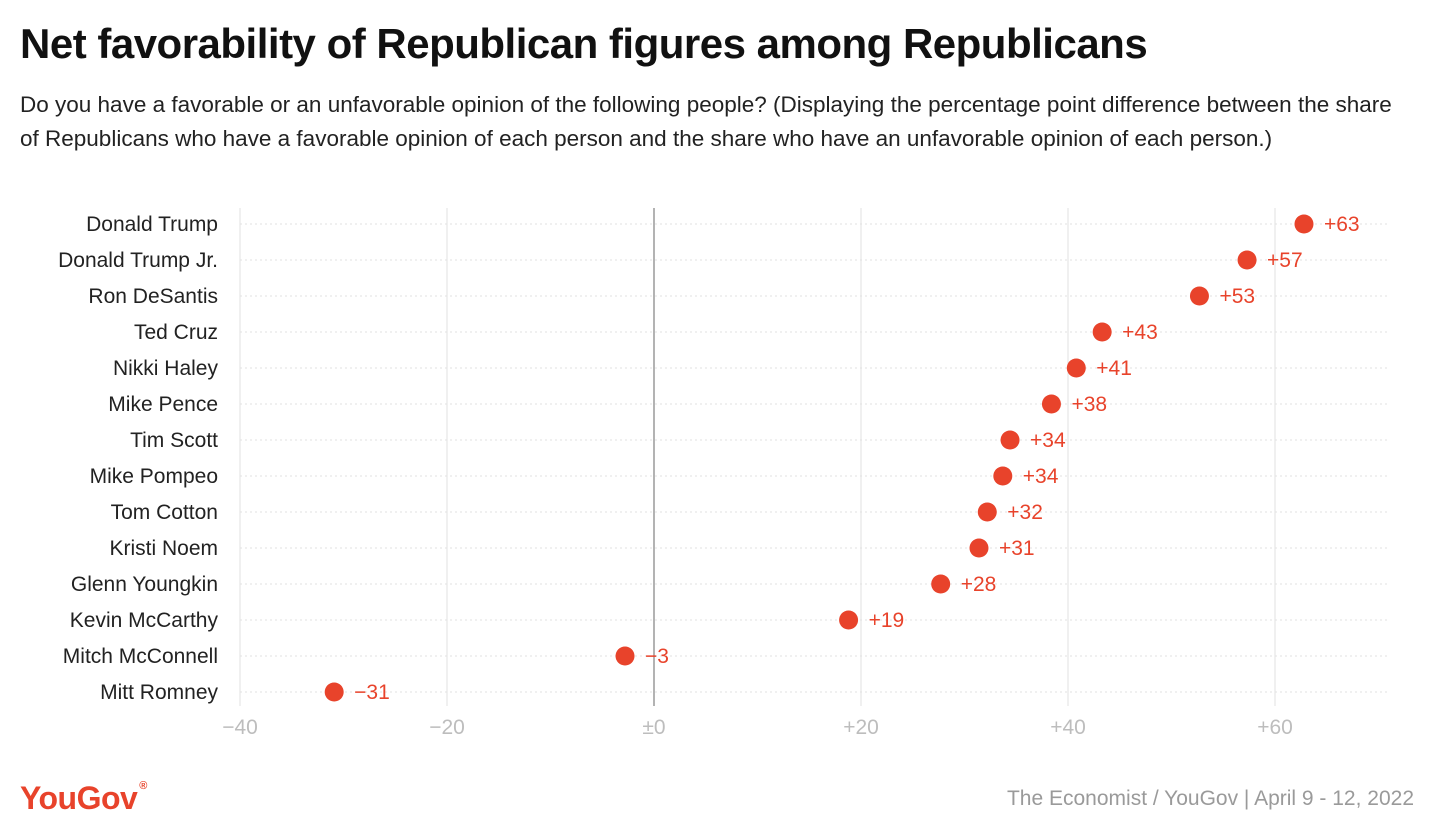 The height and width of the screenshot is (838, 1434). Describe the element at coordinates (166, 368) in the screenshot. I see `category-label: Nikki Haley` at that location.